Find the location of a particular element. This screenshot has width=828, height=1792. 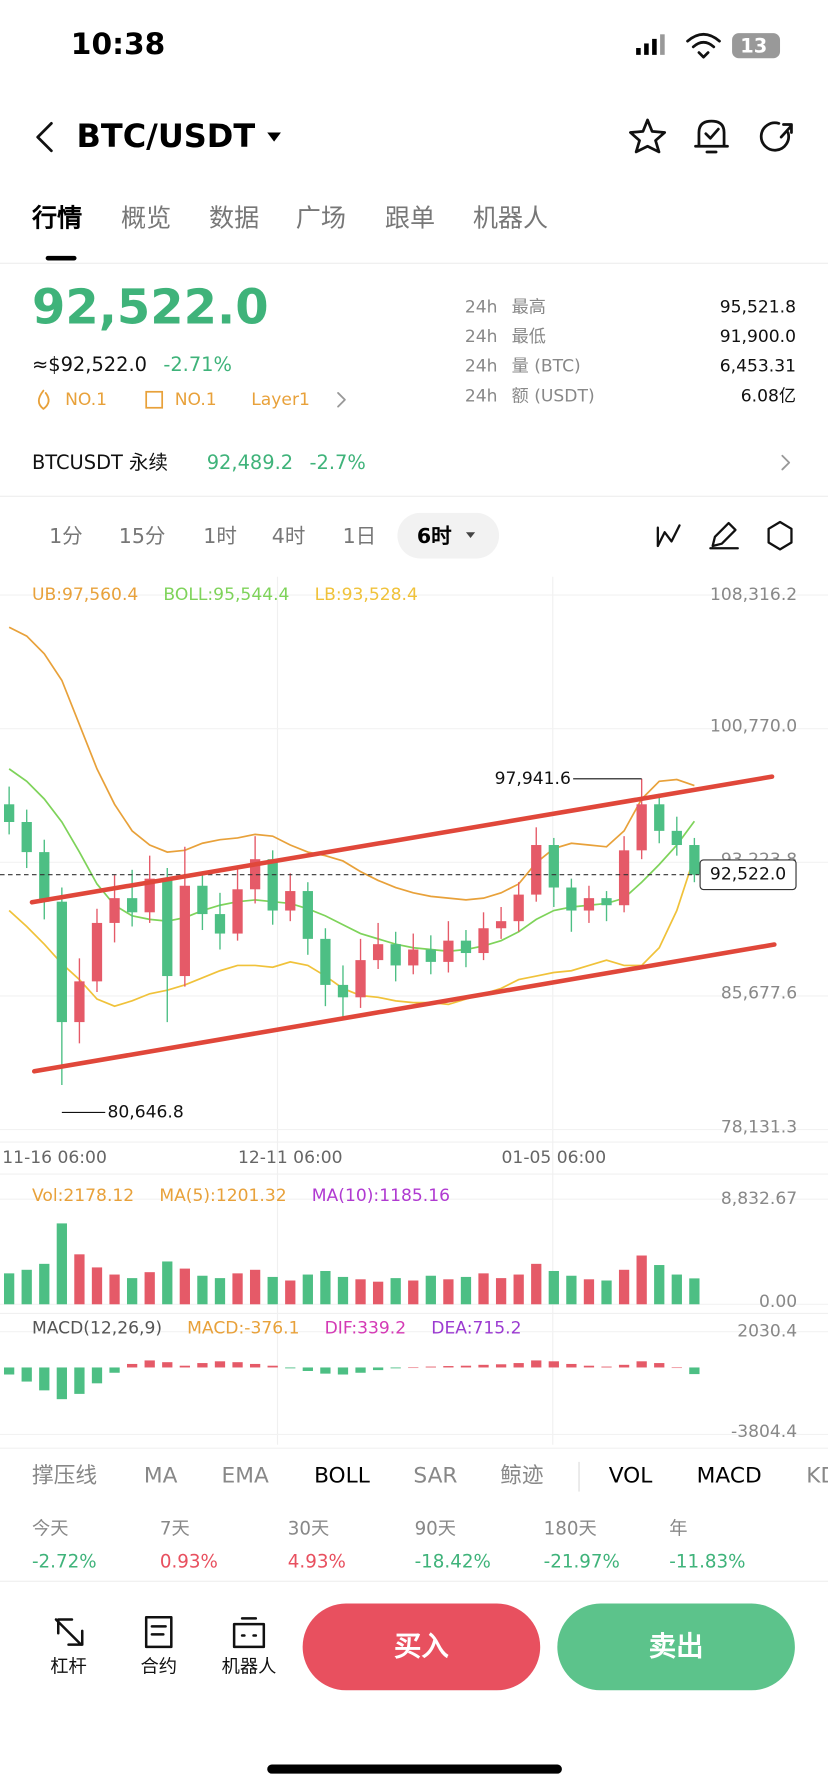

indicator: KD is located at coordinates (817, 1476).